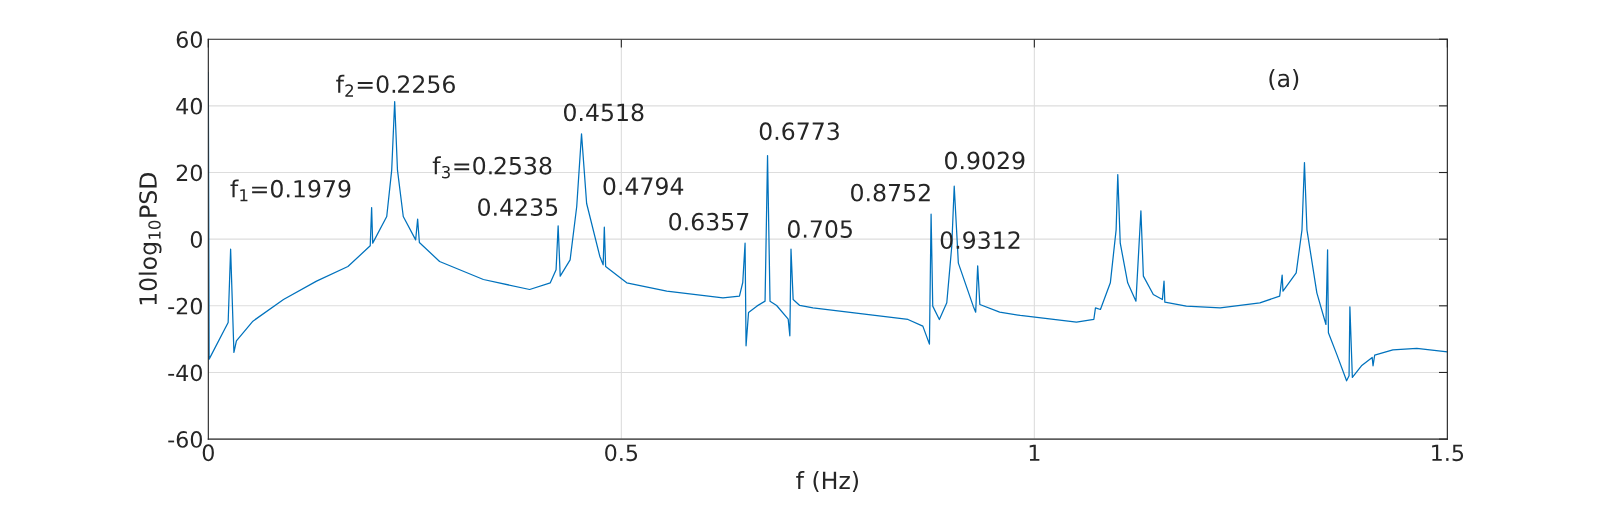 The height and width of the screenshot is (516, 1600). What do you see at coordinates (492, 167) in the screenshot?
I see `annotation: f$_{3}$=0.2538` at bounding box center [492, 167].